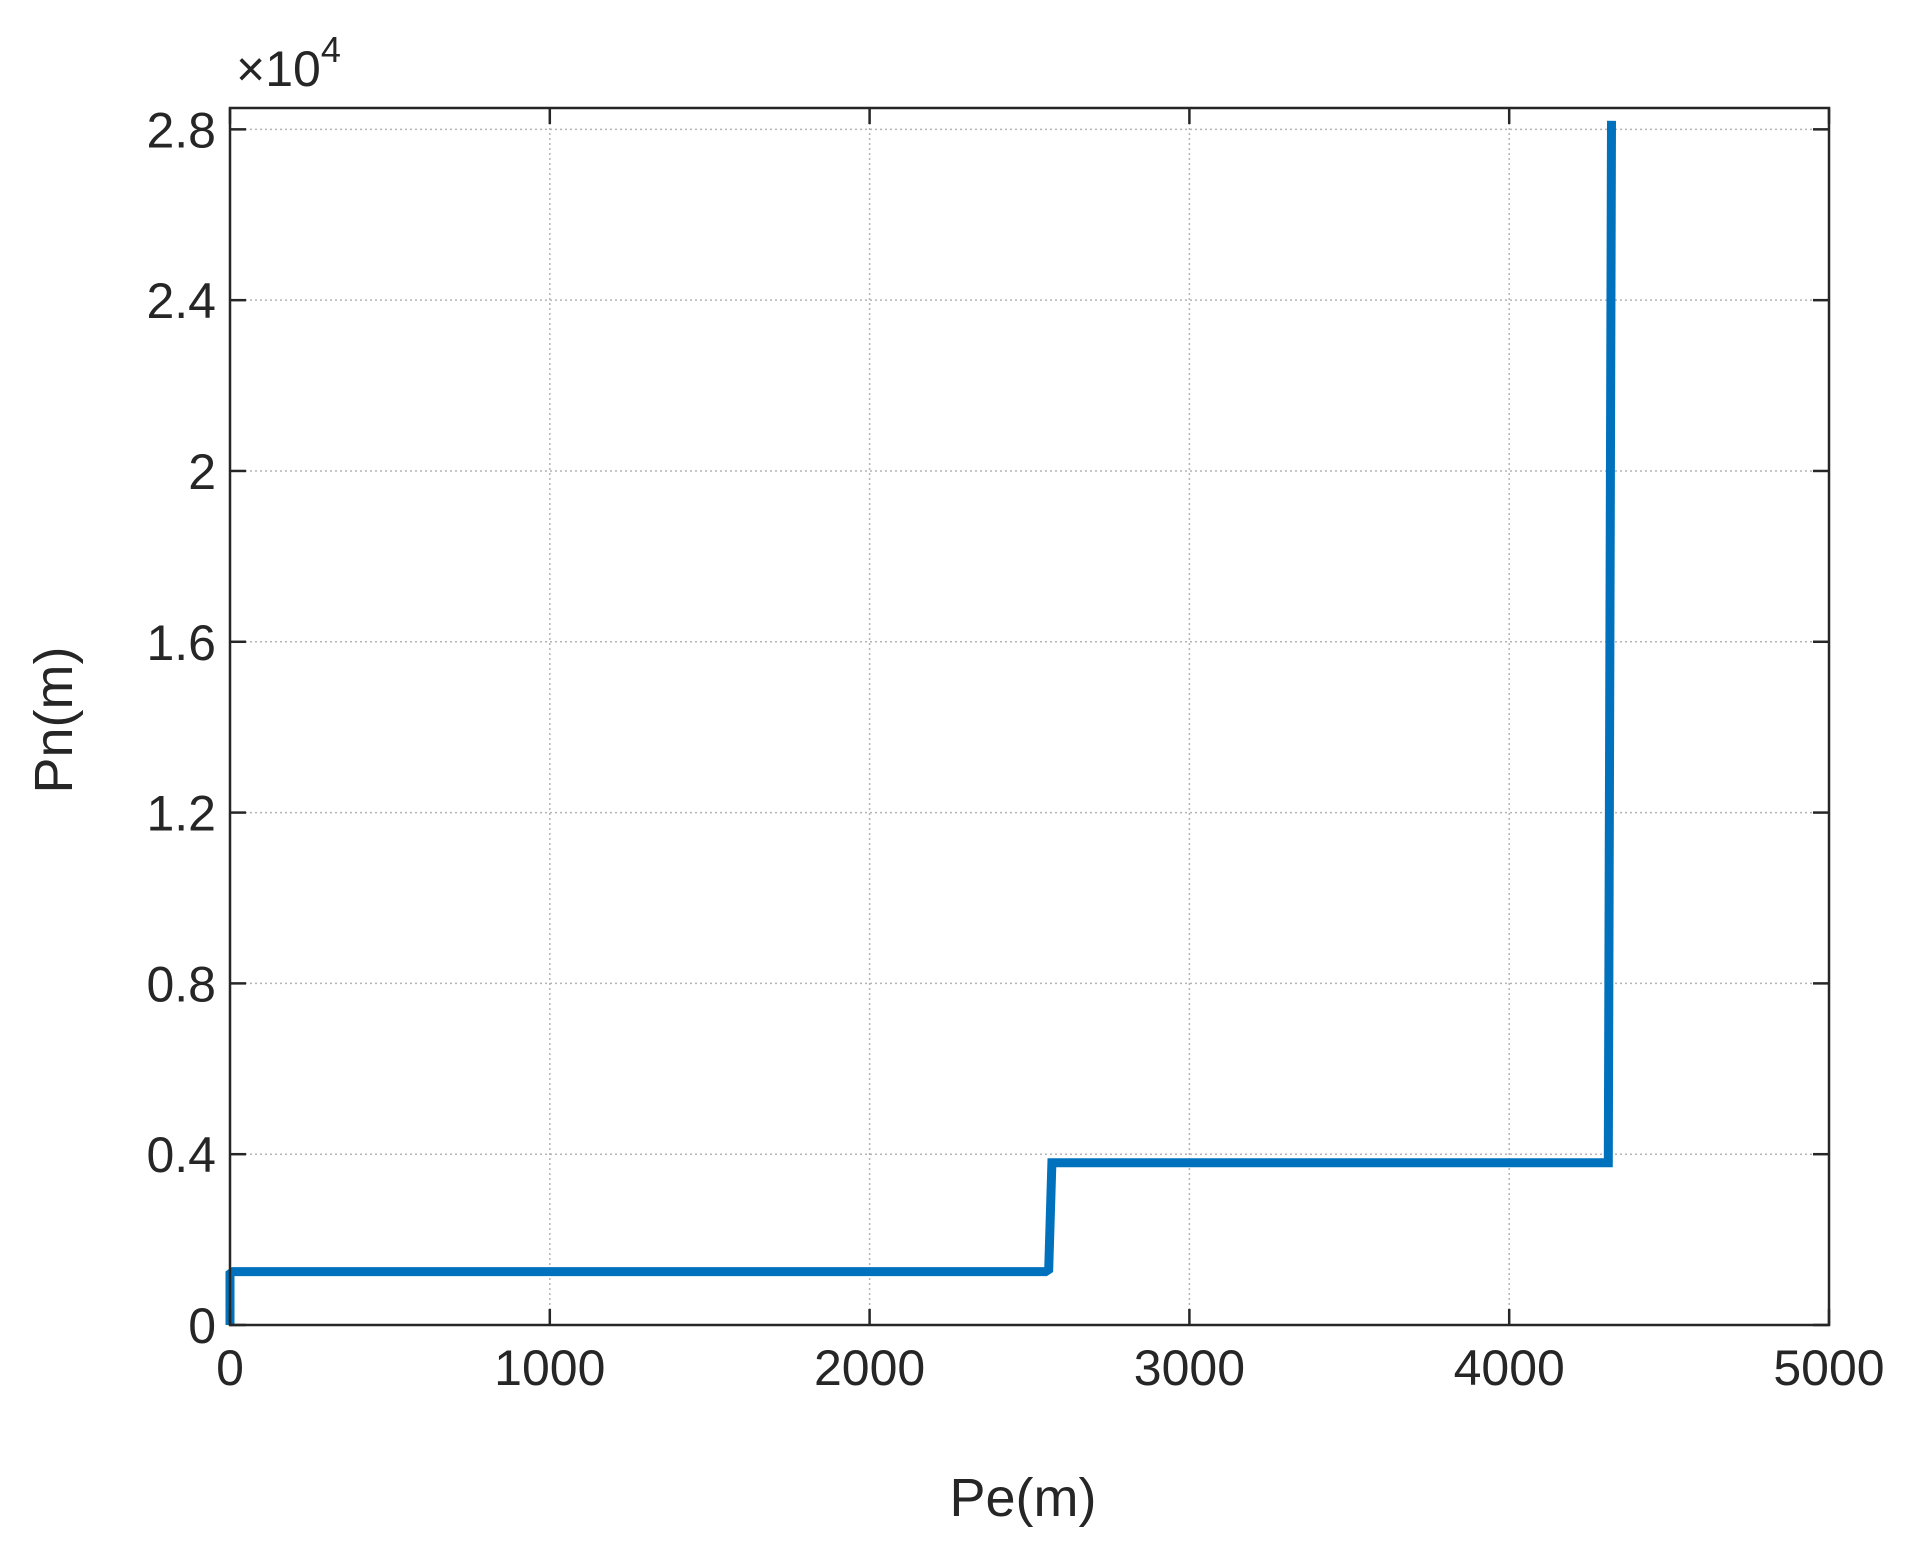 The image size is (1908, 1541). What do you see at coordinates (1189, 1368) in the screenshot?
I see `x-tick-label: 3000` at bounding box center [1189, 1368].